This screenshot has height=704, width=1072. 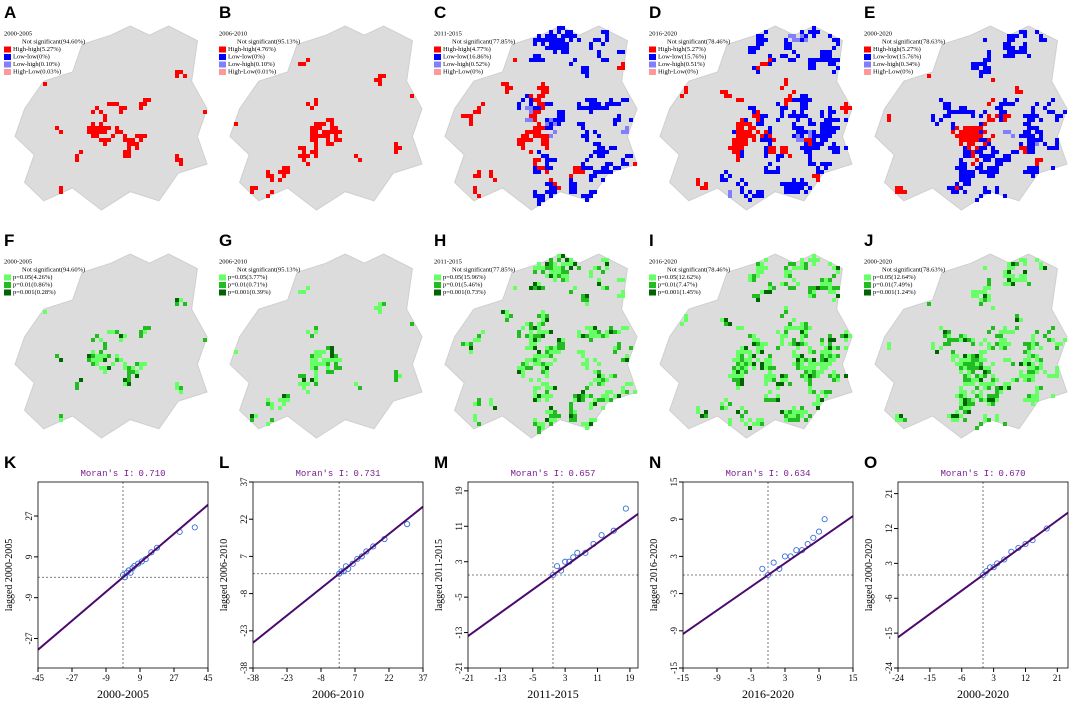 I want to click on panel-letter: E, so click(x=869, y=12).